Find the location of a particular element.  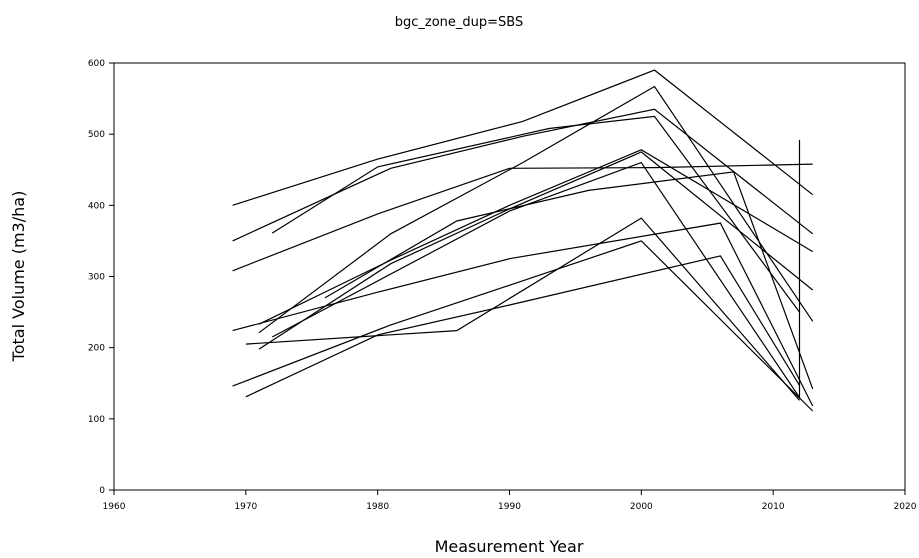

x-tick-label: 1960 is located at coordinates (114, 507).